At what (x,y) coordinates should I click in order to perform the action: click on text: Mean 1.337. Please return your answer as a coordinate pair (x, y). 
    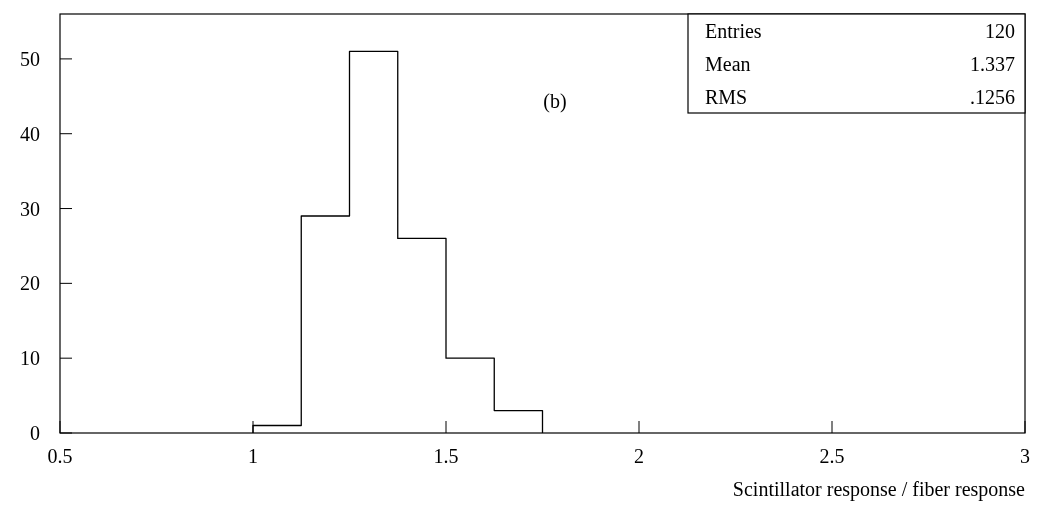
    Looking at the image, I should click on (860, 64).